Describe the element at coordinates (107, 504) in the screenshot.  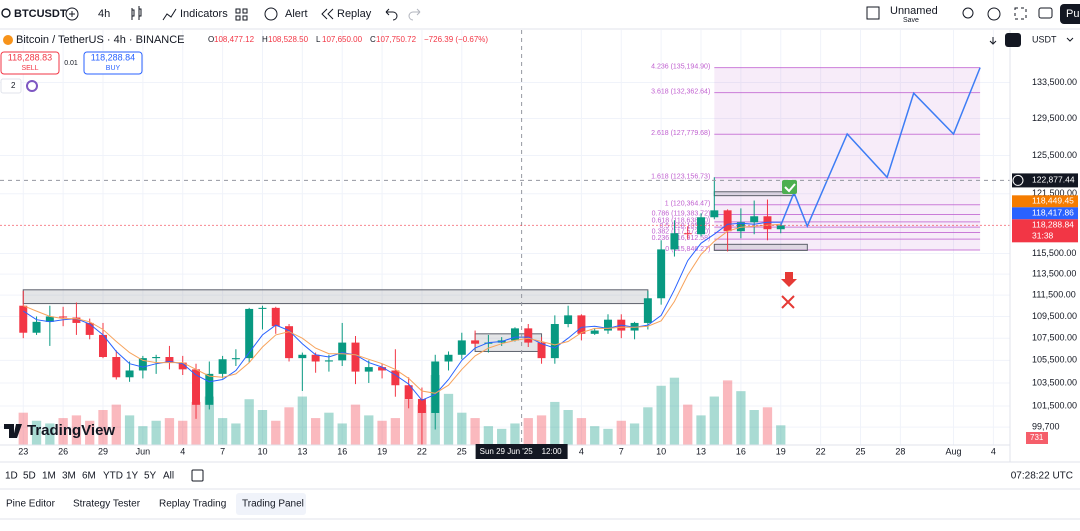
I see `tab: Strategy Tester` at that location.